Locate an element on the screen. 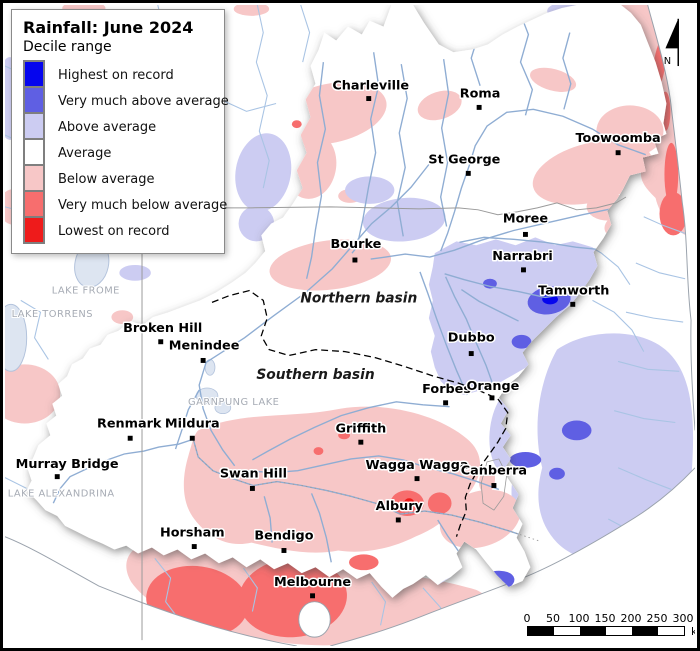 The image size is (700, 651). river-goulburn is located at coordinates (321, 528).